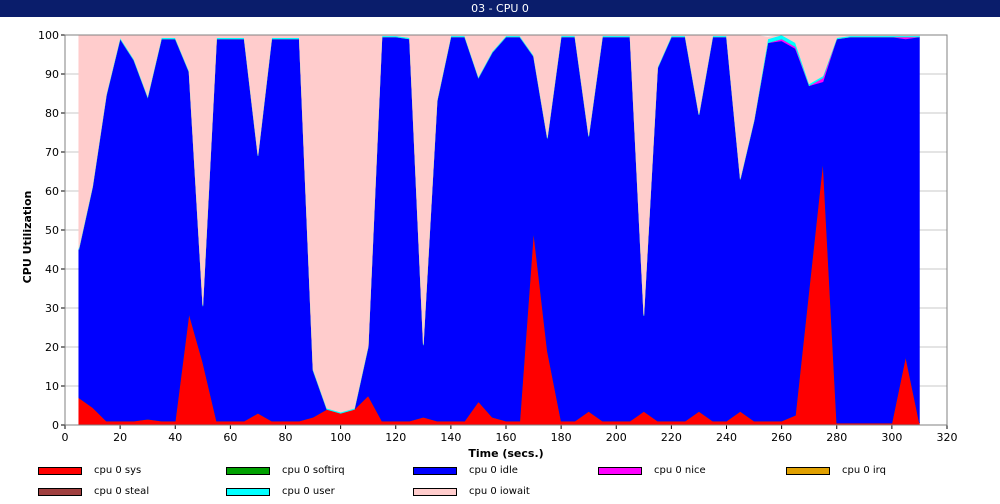  I want to click on x-tick-label: 200, so click(616, 437).